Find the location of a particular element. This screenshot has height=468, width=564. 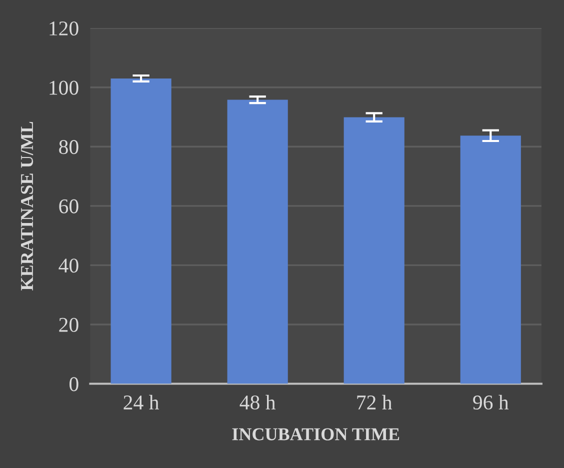

y-tick-label: 120 is located at coordinates (64, 28).